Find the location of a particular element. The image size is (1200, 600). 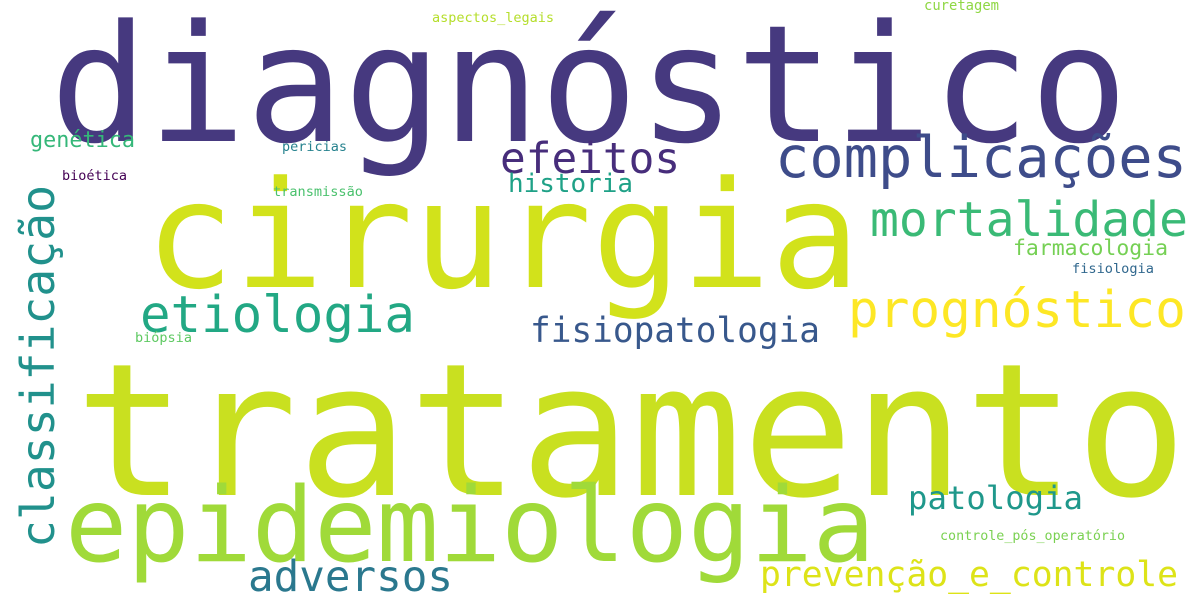

word-adversos: adversos is located at coordinates (350, 576).